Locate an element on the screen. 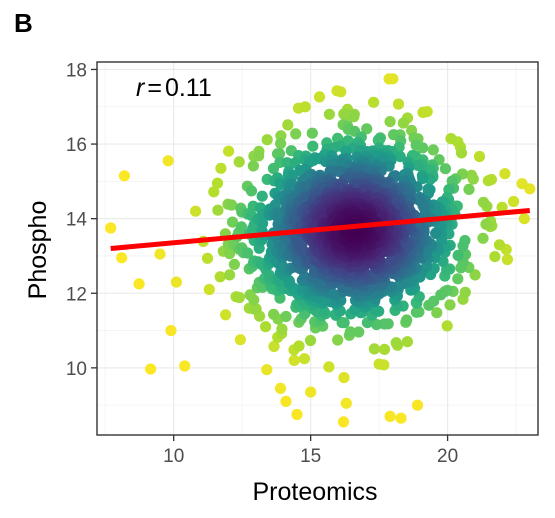 Image resolution: width=555 pixels, height=518 pixels. annotation-value: 0.11 is located at coordinates (188, 88).